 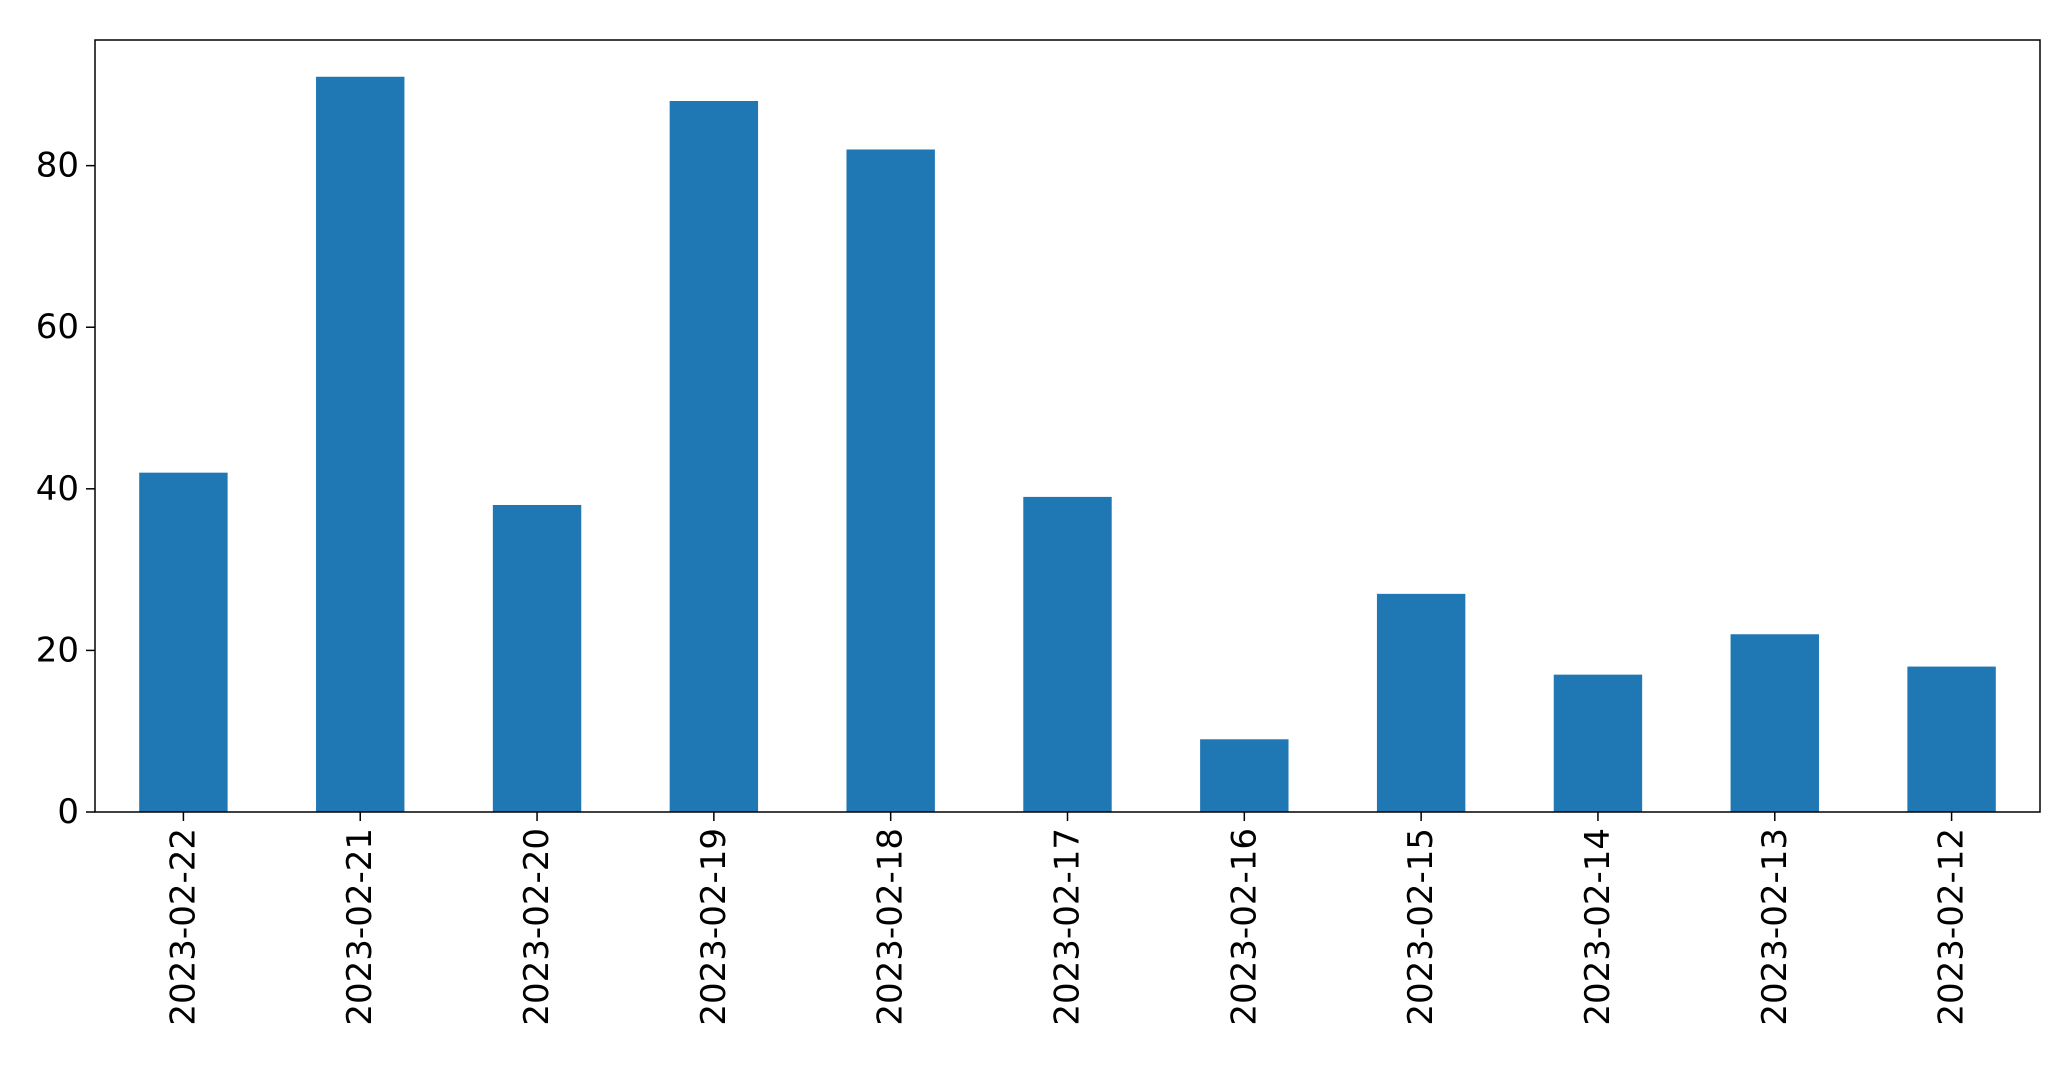 What do you see at coordinates (183, 927) in the screenshot?
I see `x-tick-label: 2023-02-22` at bounding box center [183, 927].